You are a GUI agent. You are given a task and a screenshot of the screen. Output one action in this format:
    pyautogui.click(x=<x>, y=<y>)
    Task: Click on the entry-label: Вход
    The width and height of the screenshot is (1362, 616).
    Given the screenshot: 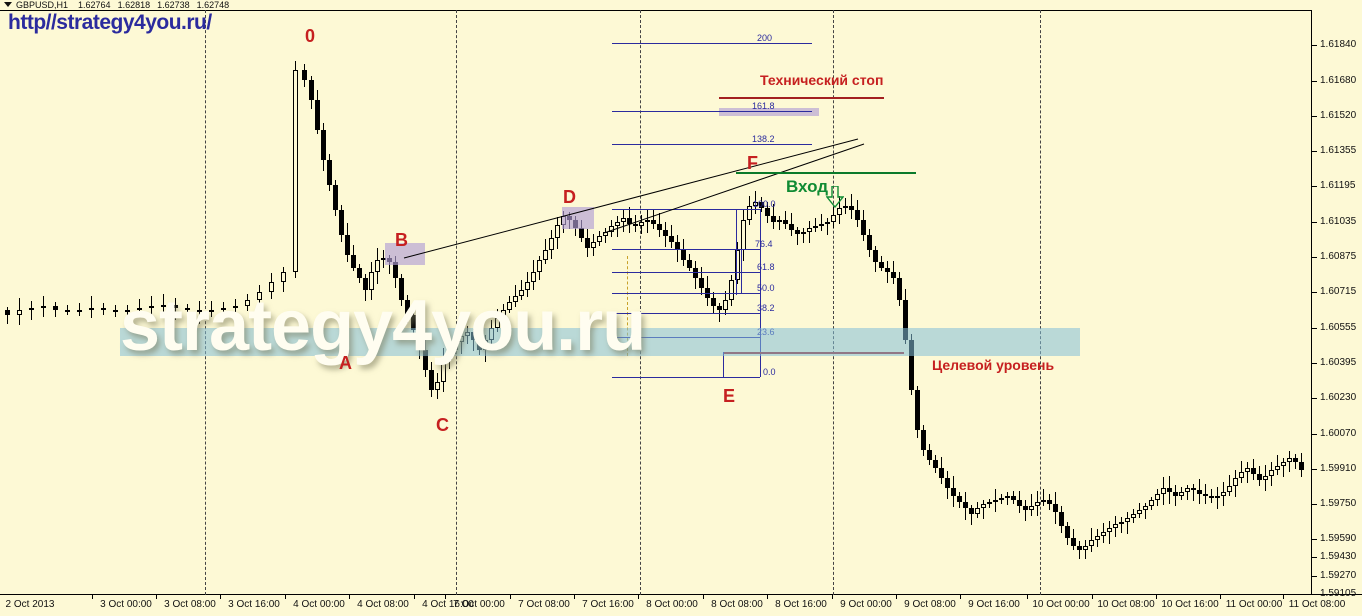 What is the action you would take?
    pyautogui.click(x=807, y=186)
    